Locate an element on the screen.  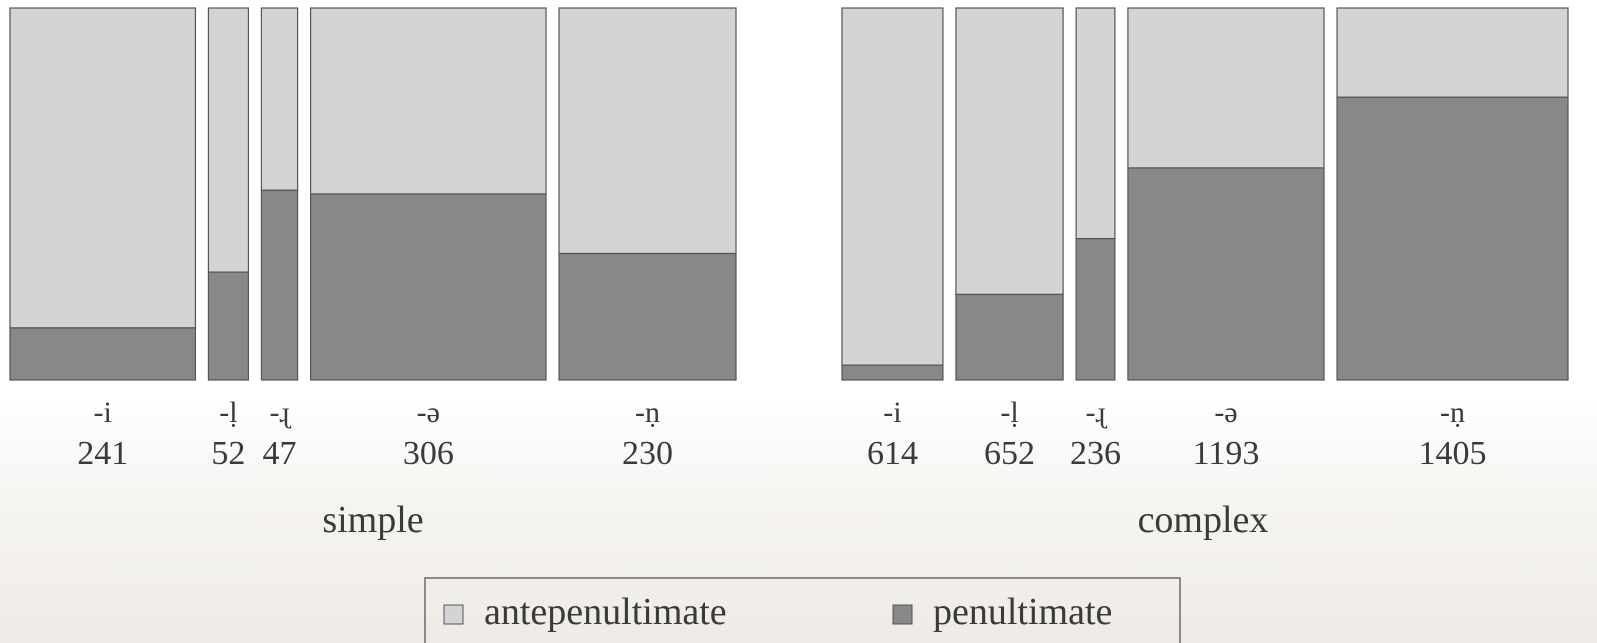
count-label: 52 is located at coordinates (228, 453).